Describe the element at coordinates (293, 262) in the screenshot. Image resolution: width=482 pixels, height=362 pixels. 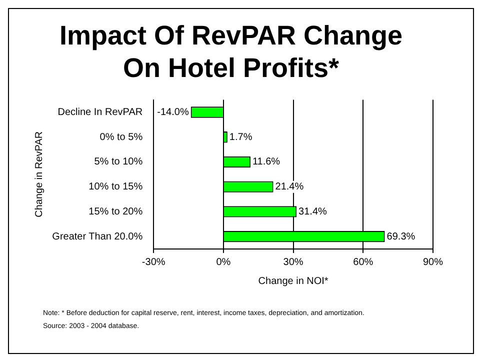
I see `x-tick-label: 30%` at that location.